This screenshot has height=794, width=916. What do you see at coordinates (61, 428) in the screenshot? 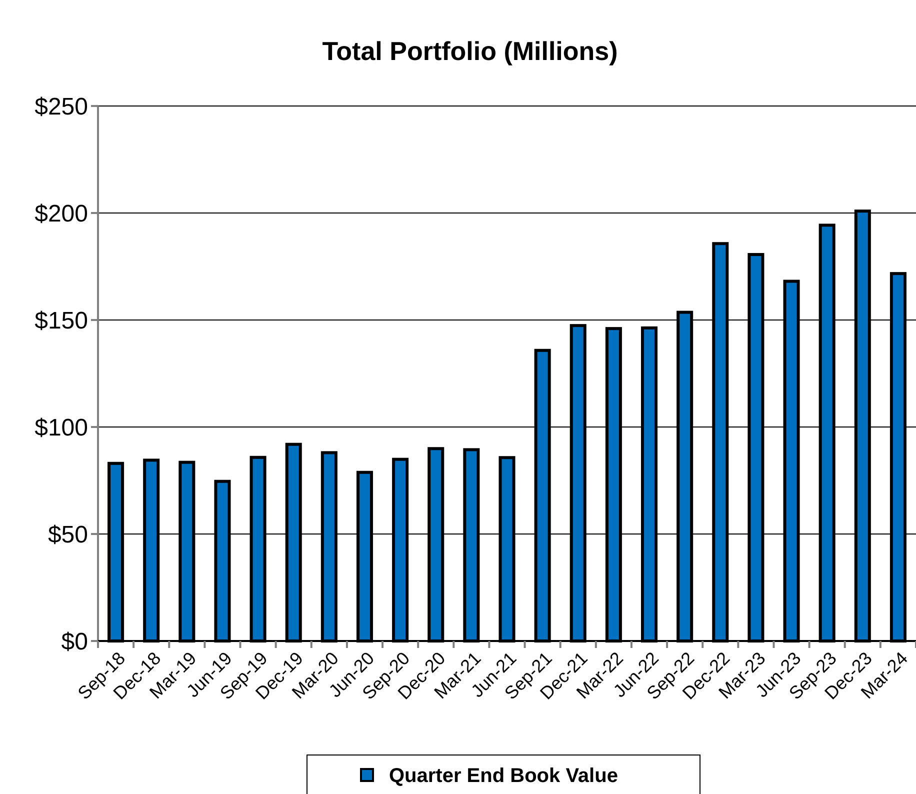
I see `y-tick-label: $100` at bounding box center [61, 428].